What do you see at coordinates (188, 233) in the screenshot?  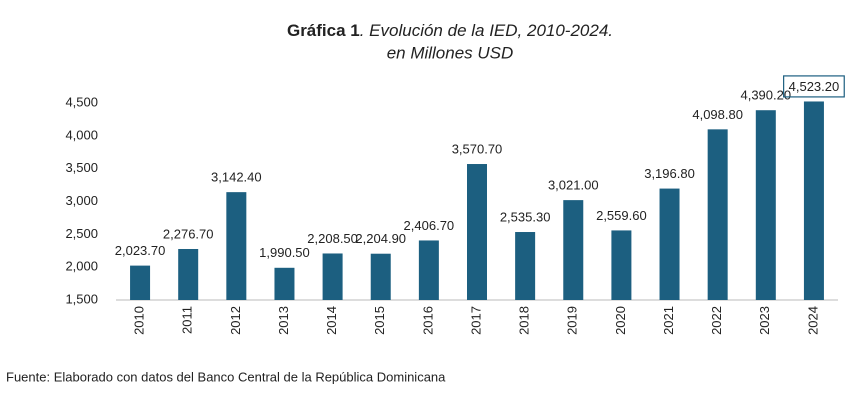 I see `value-label: 2,276.70` at bounding box center [188, 233].